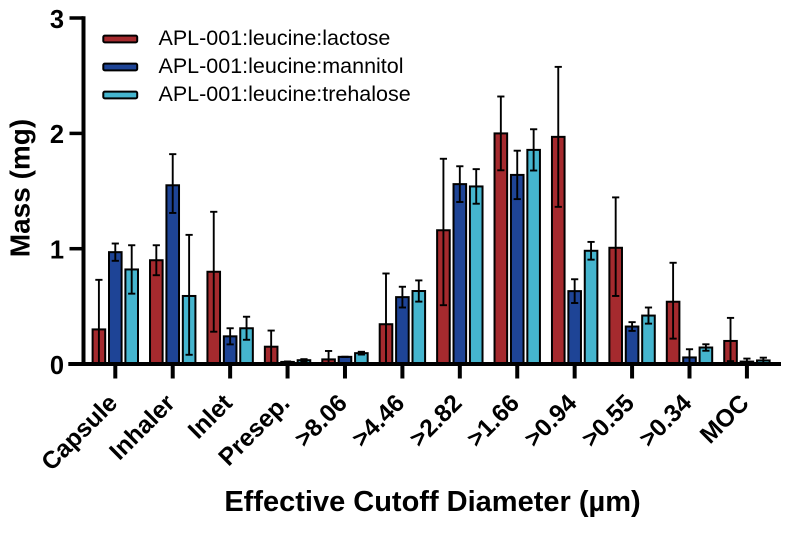 This screenshot has height=536, width=790. I want to click on svg-text: Mass (mg), so click(20, 188).